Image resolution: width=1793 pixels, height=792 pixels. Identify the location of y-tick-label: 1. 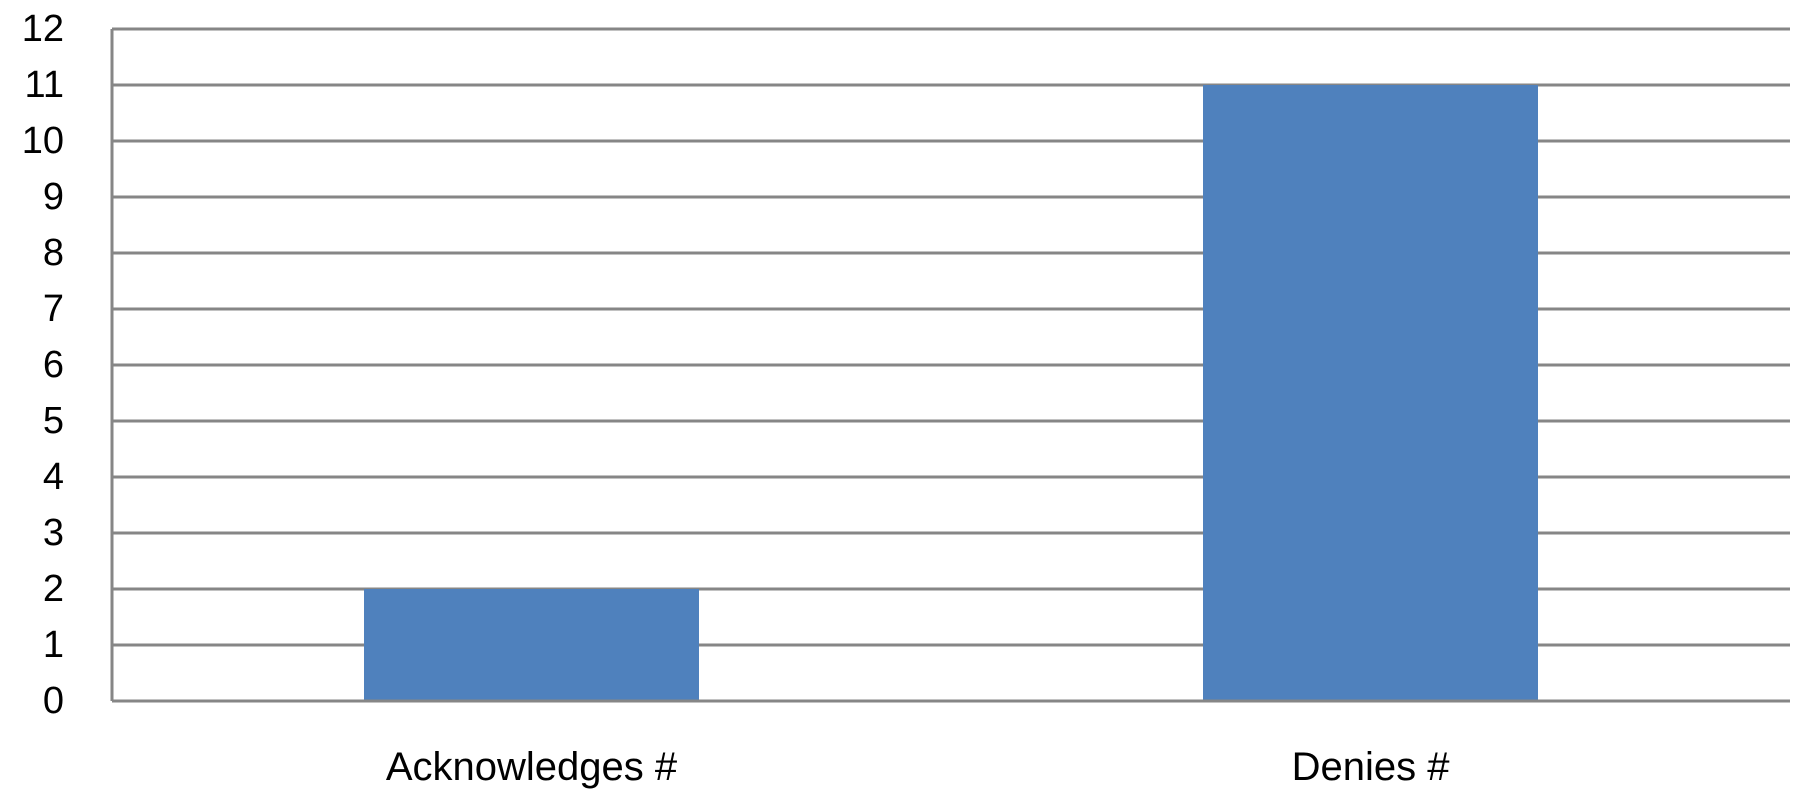
(53, 645).